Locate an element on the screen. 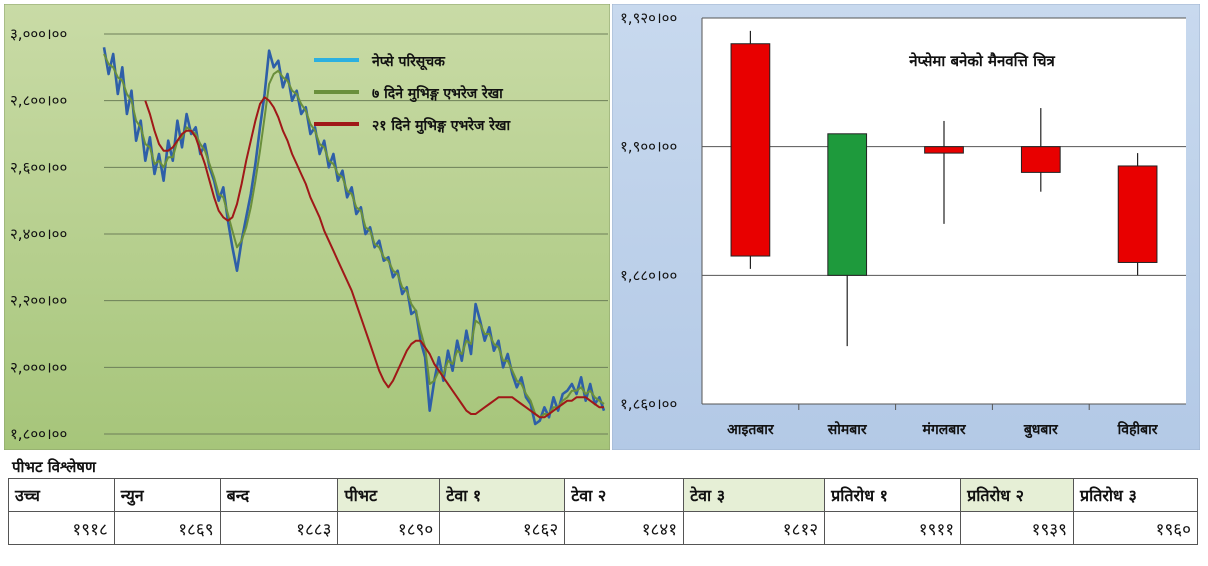 The width and height of the screenshot is (1208, 566). pivot-header-cell: पीभट is located at coordinates (389, 495).